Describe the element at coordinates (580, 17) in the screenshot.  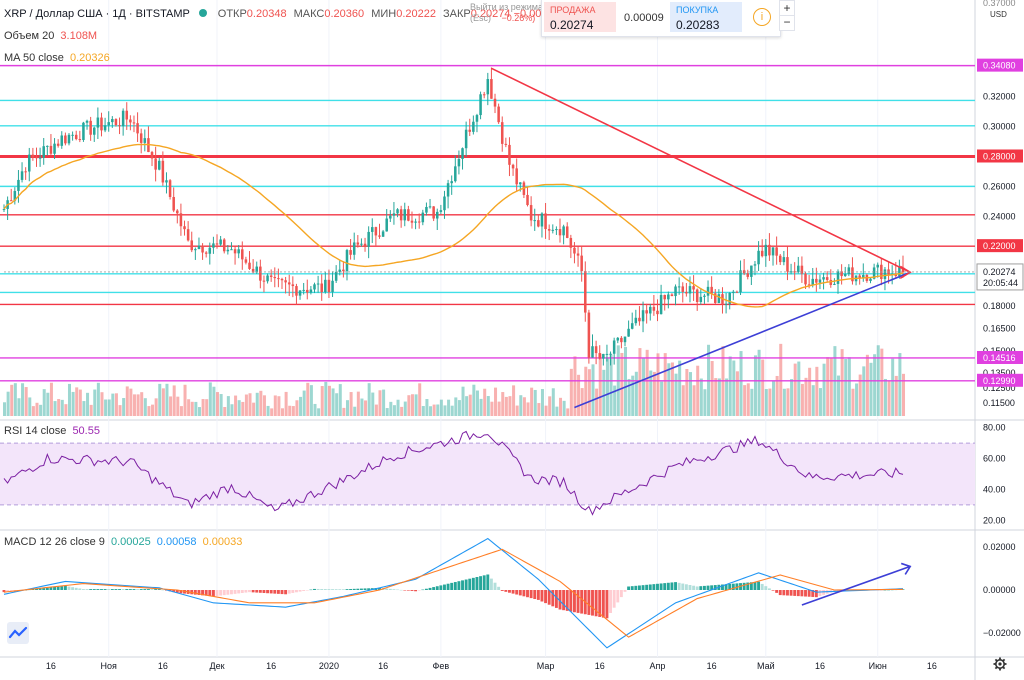
I see `sell-button: ПРОДАЖА 0.20274` at that location.